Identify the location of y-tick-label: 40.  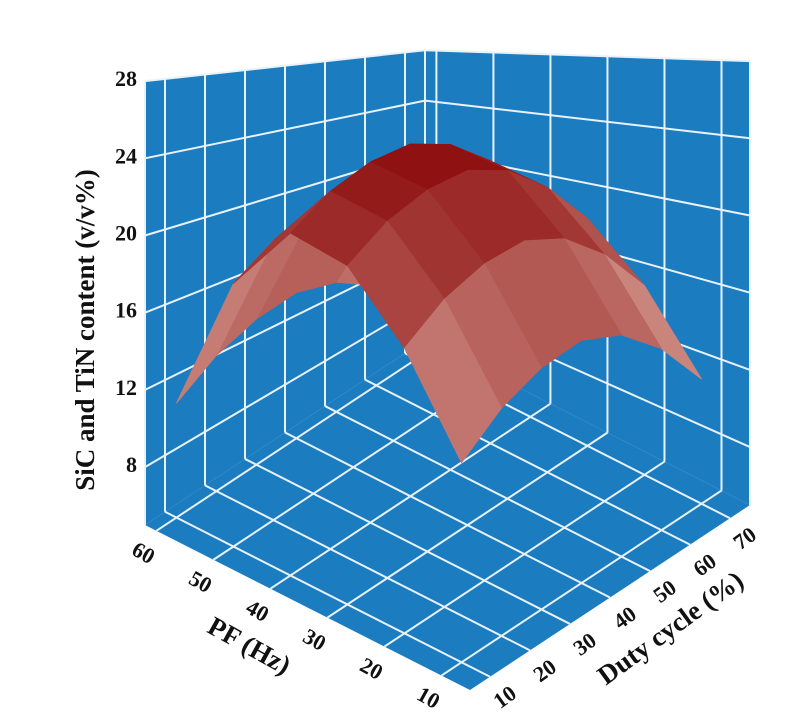
(624, 617).